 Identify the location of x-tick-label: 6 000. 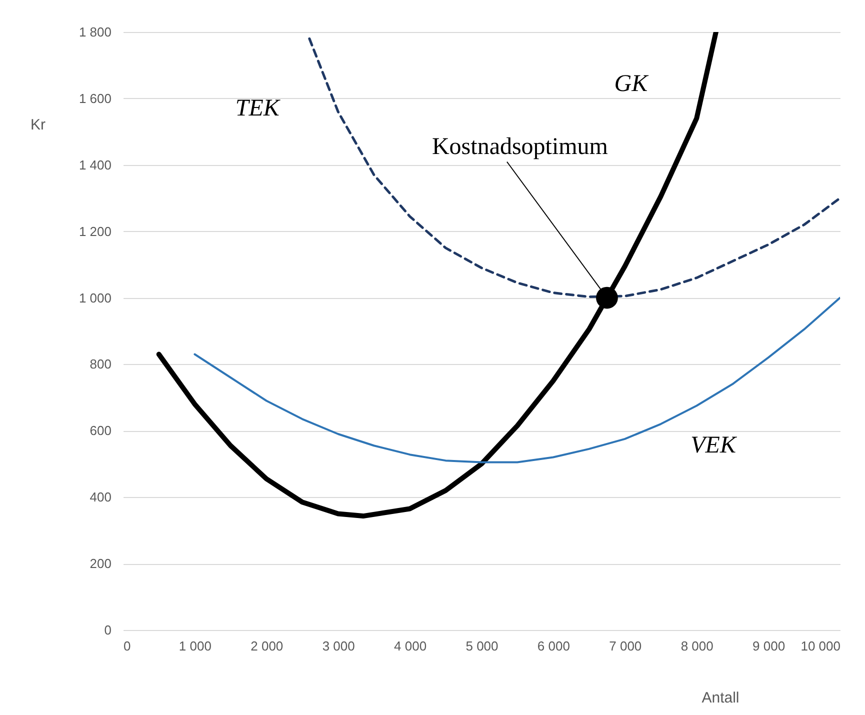
(553, 646).